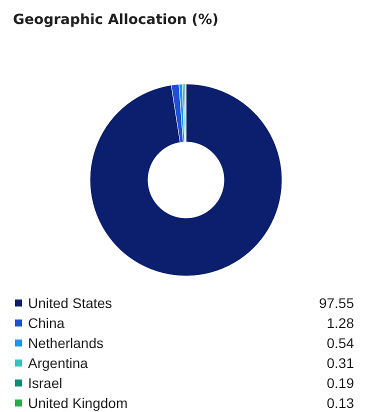  I want to click on data-label: 0.31, so click(340, 363).